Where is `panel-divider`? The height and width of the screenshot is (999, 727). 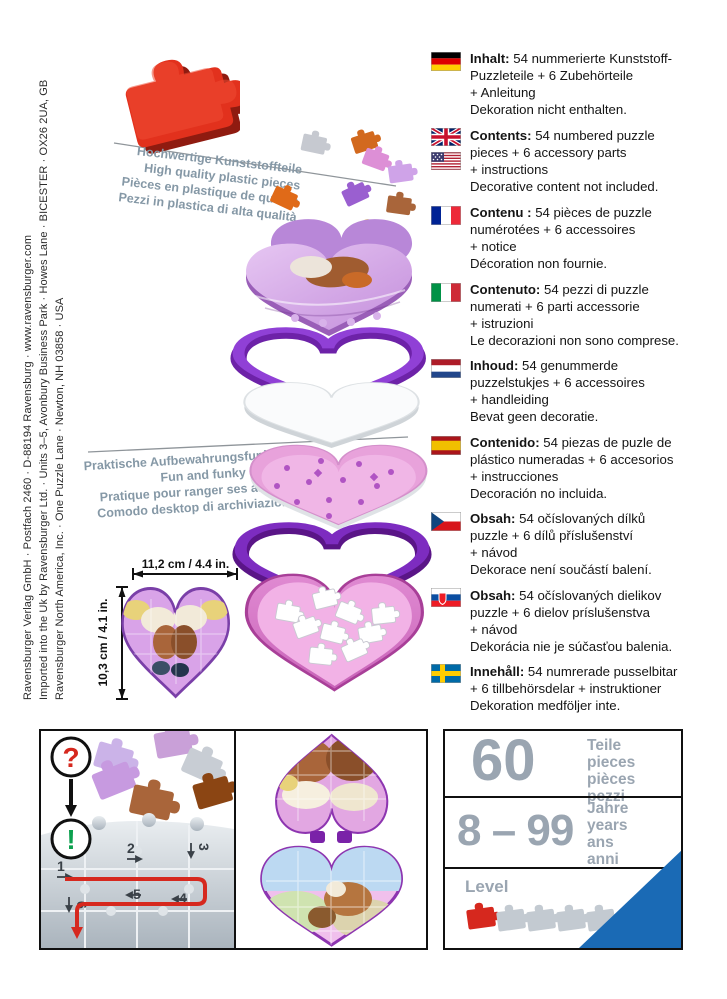
panel-divider is located at coordinates (235, 839).